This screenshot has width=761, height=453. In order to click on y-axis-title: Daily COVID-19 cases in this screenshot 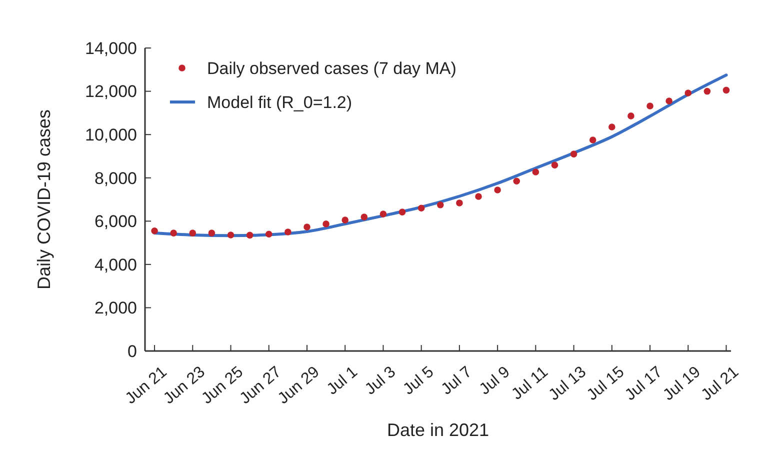, I will do `click(44, 199)`.